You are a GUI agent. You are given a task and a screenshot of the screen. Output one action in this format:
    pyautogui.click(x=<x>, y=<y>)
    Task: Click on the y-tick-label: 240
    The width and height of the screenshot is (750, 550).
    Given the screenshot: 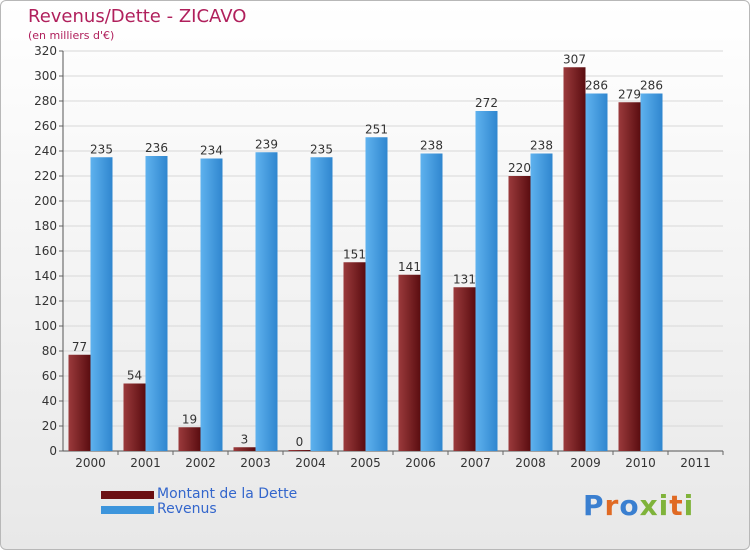 What is the action you would take?
    pyautogui.click(x=45, y=151)
    